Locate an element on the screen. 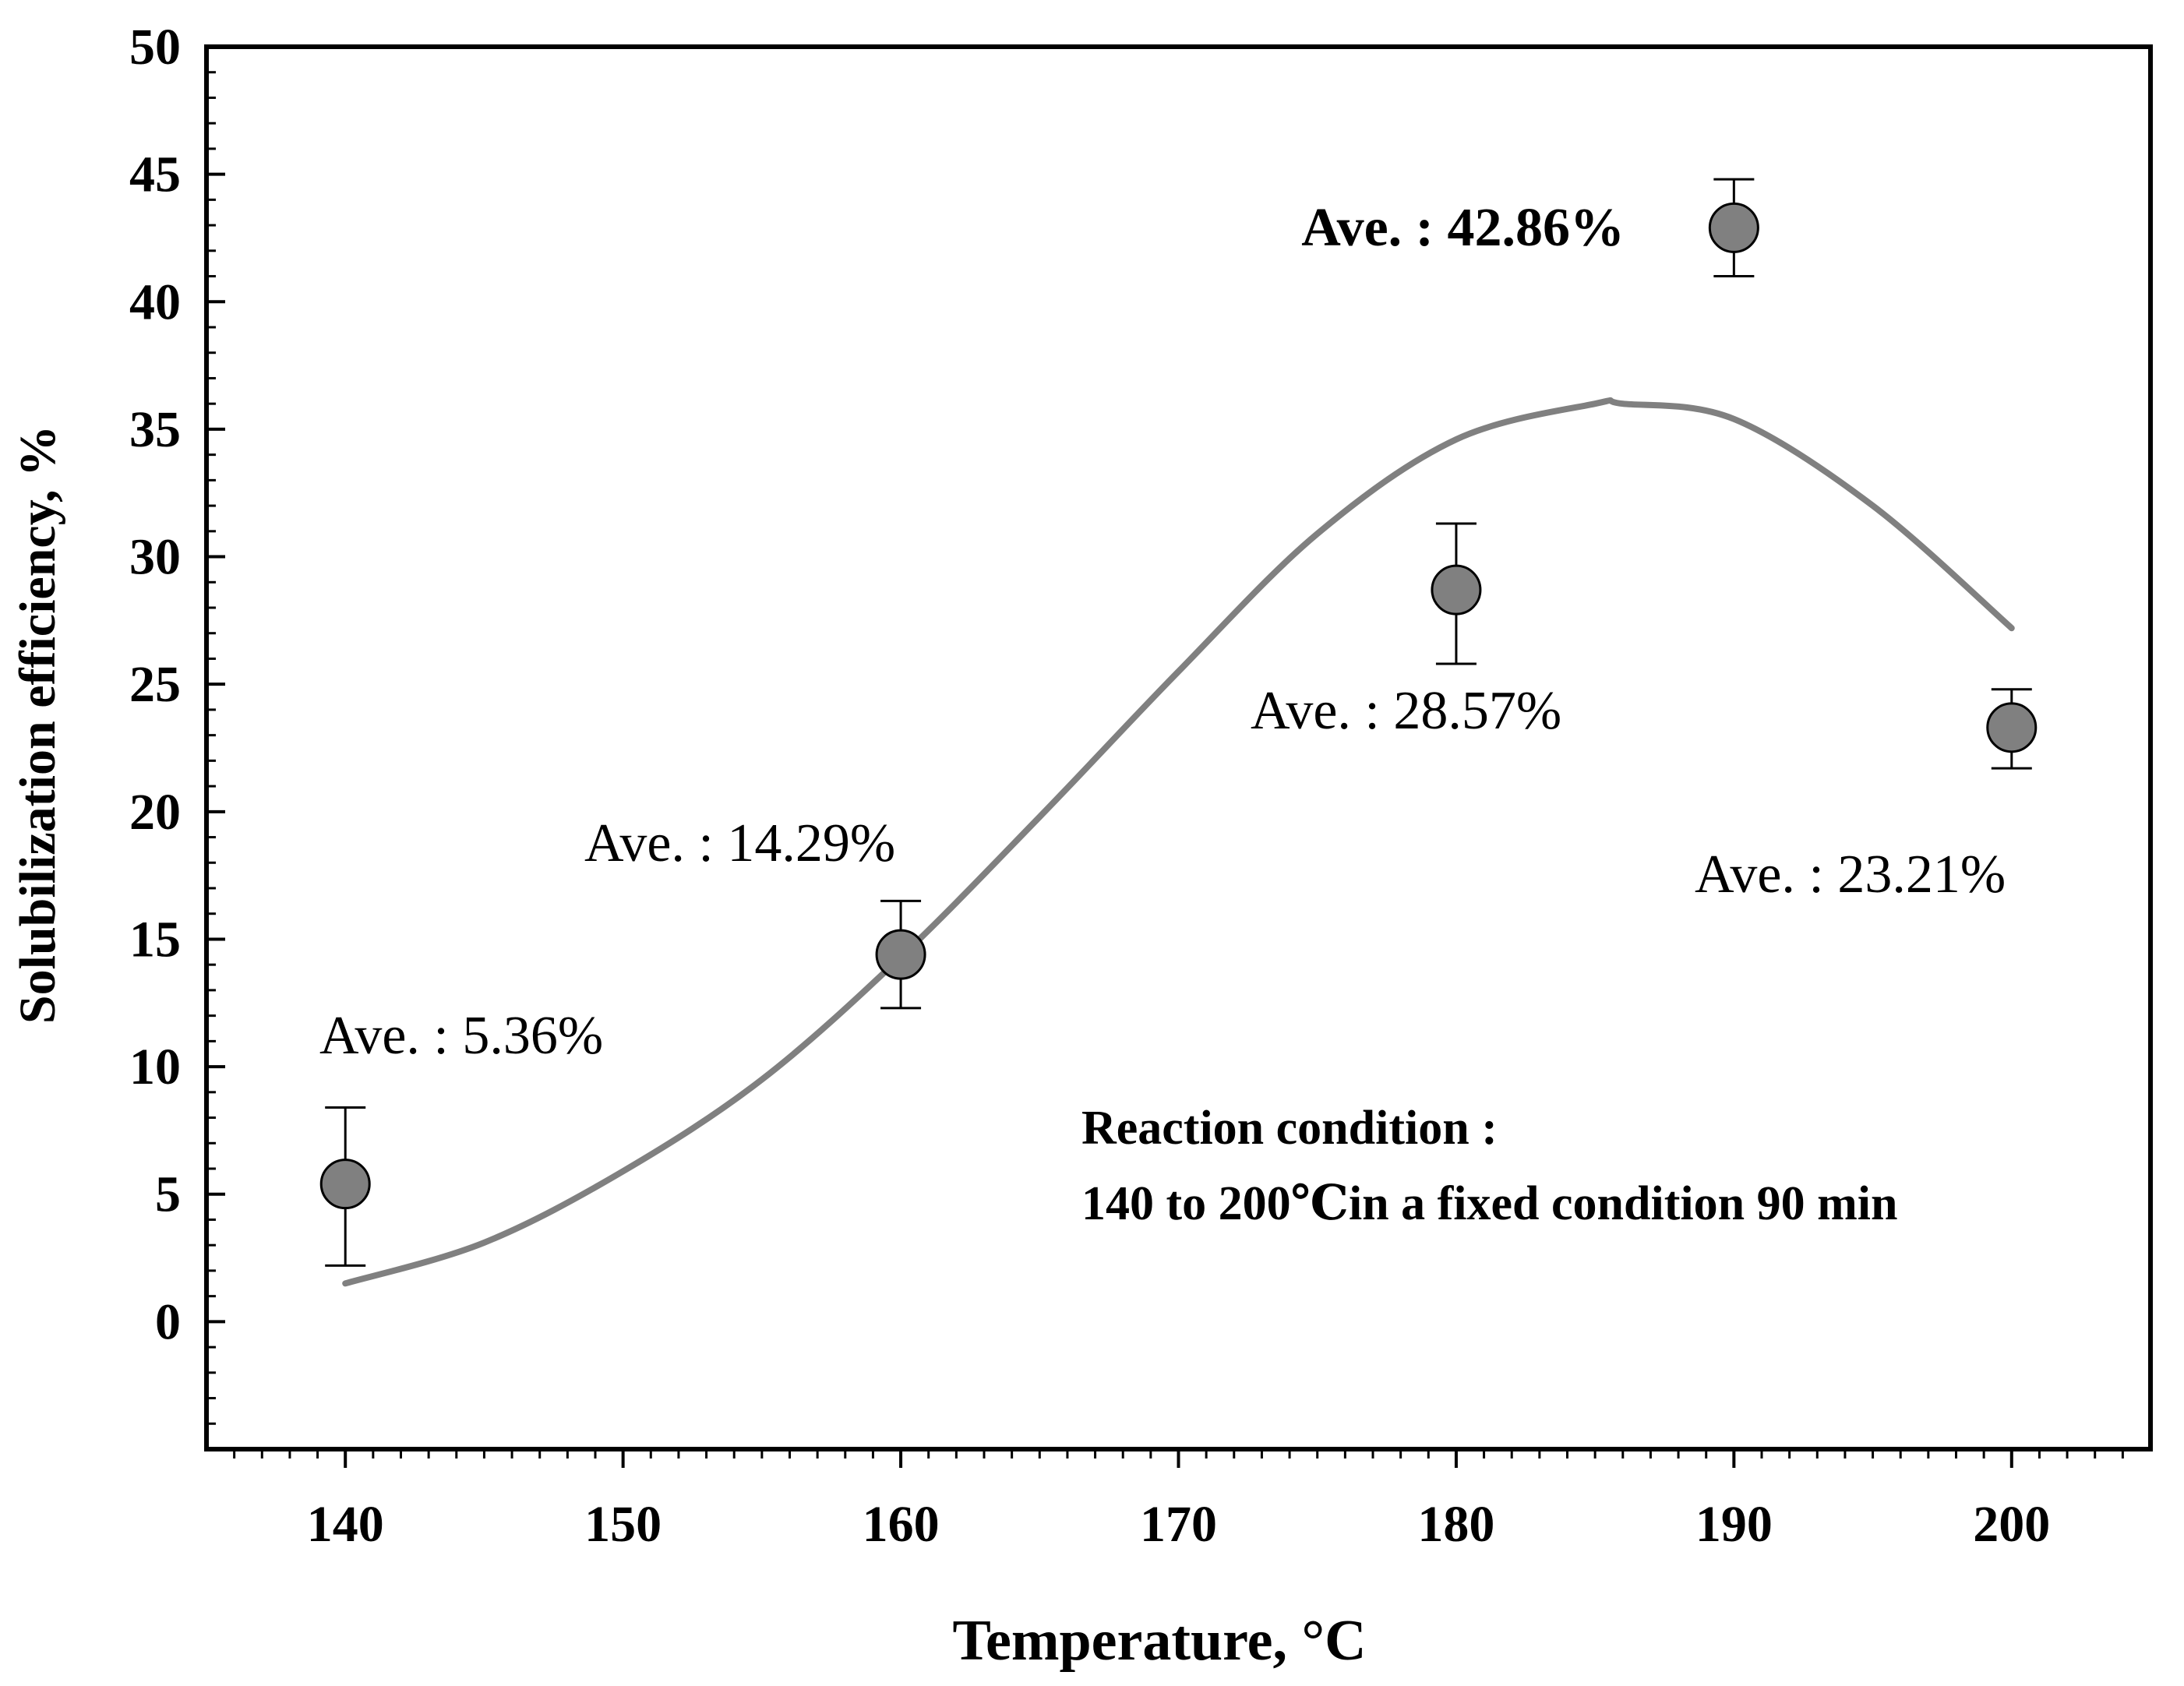 The width and height of the screenshot is (2184, 1686). y-tick-label: 20 is located at coordinates (155, 812).